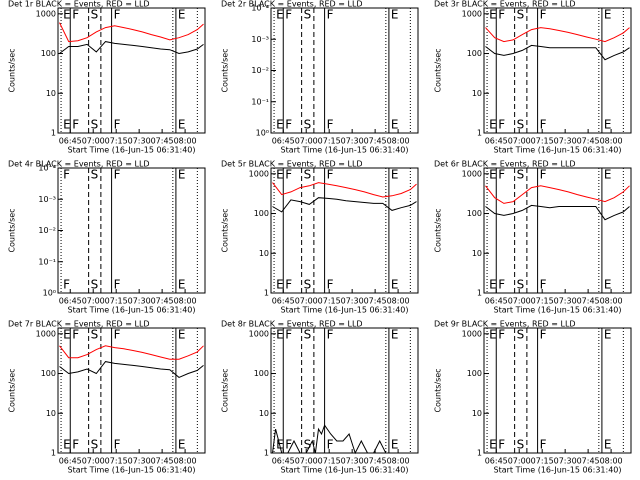  Describe the element at coordinates (505, 4) in the screenshot. I see `panel-title: Det 3r BLACK = Events, RED = LLD` at that location.